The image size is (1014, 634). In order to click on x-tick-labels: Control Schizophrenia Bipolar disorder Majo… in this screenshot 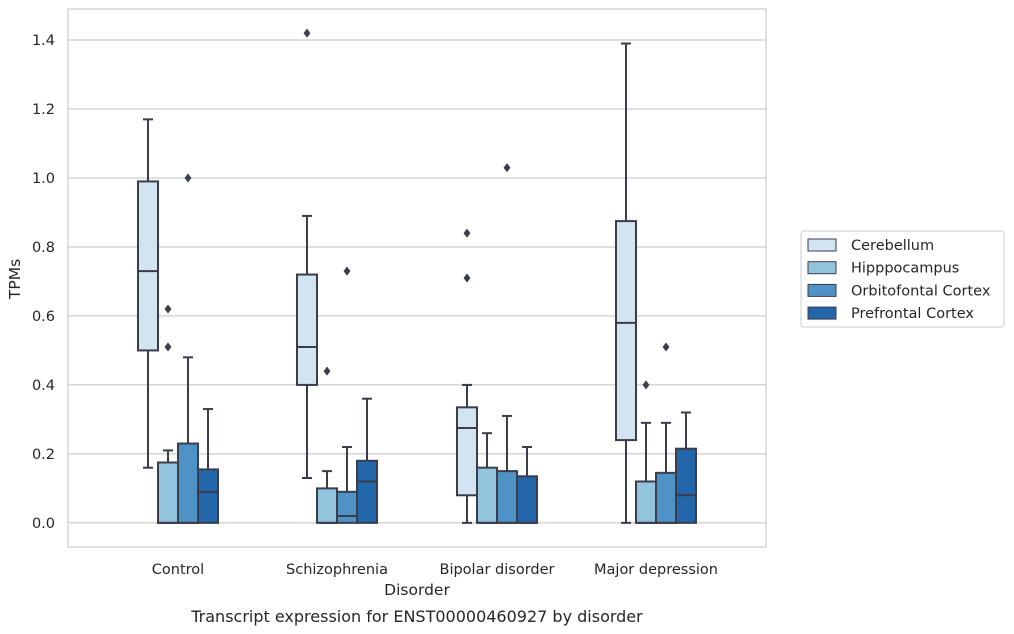, I will do `click(435, 570)`.